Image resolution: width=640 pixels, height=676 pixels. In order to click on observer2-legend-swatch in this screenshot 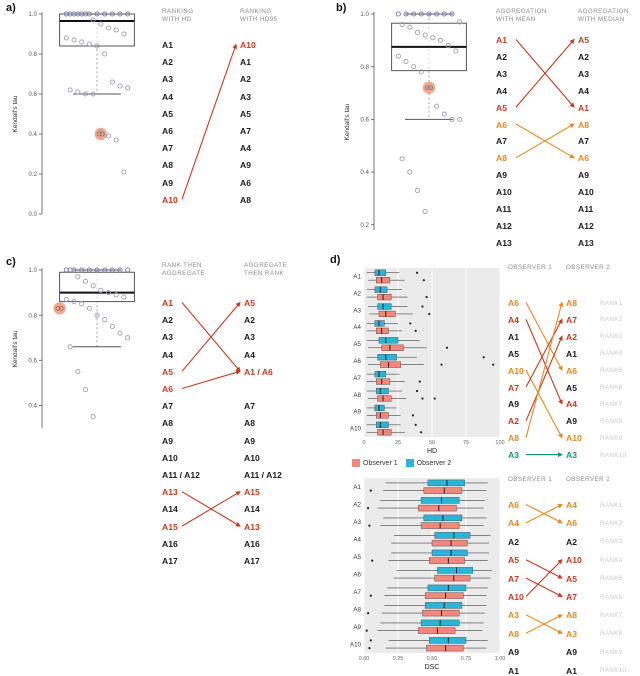, I will do `click(409, 463)`.